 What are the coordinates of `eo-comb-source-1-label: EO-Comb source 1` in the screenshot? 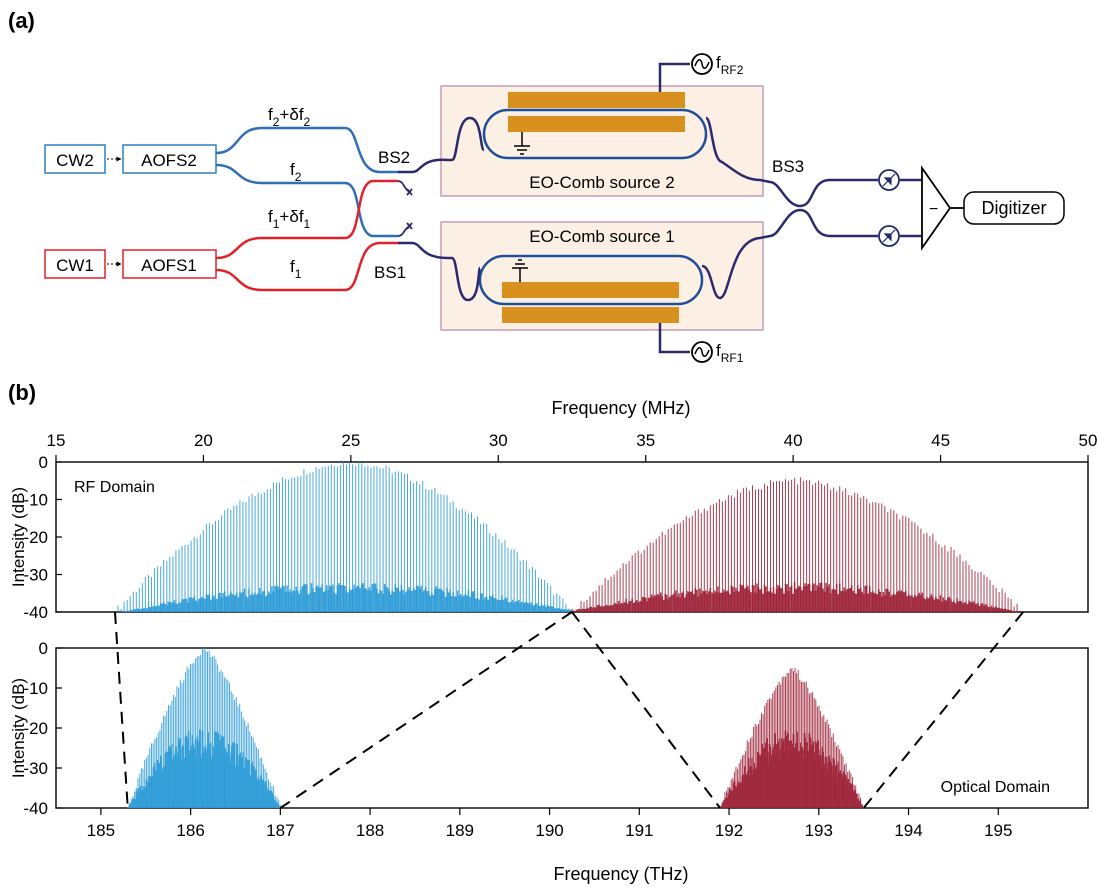 It's located at (602, 236).